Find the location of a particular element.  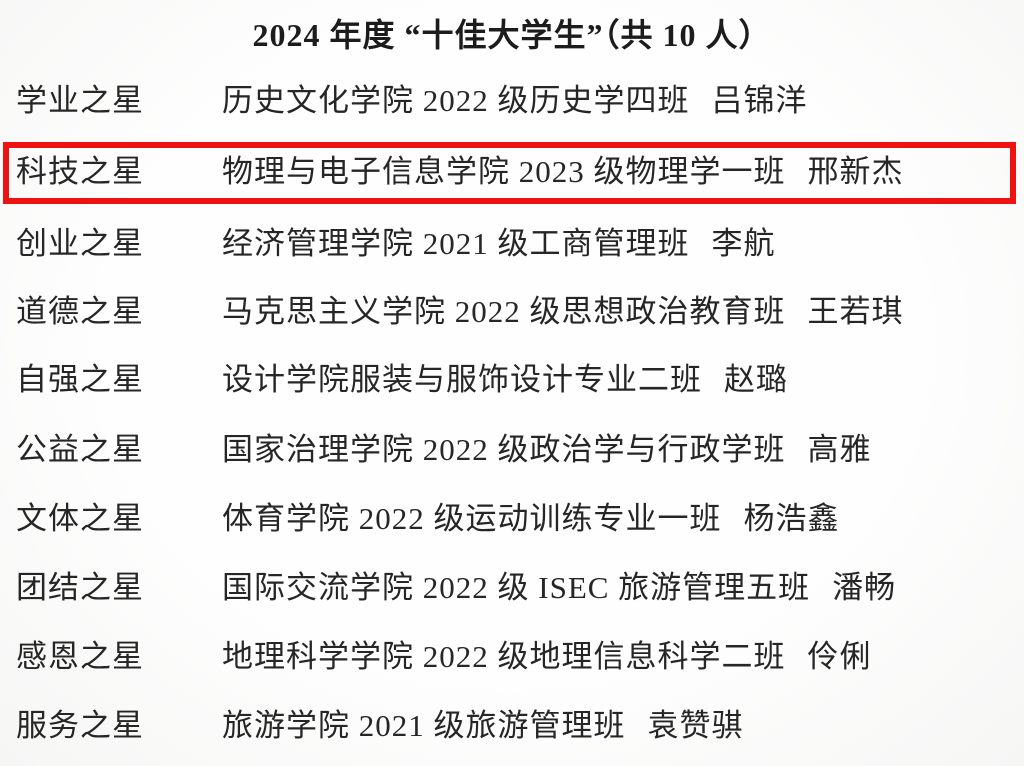

student-row-wenti: 文体之星 体育学院 2022 级运动训练专业一班 杨浩鑫 is located at coordinates (512, 519).